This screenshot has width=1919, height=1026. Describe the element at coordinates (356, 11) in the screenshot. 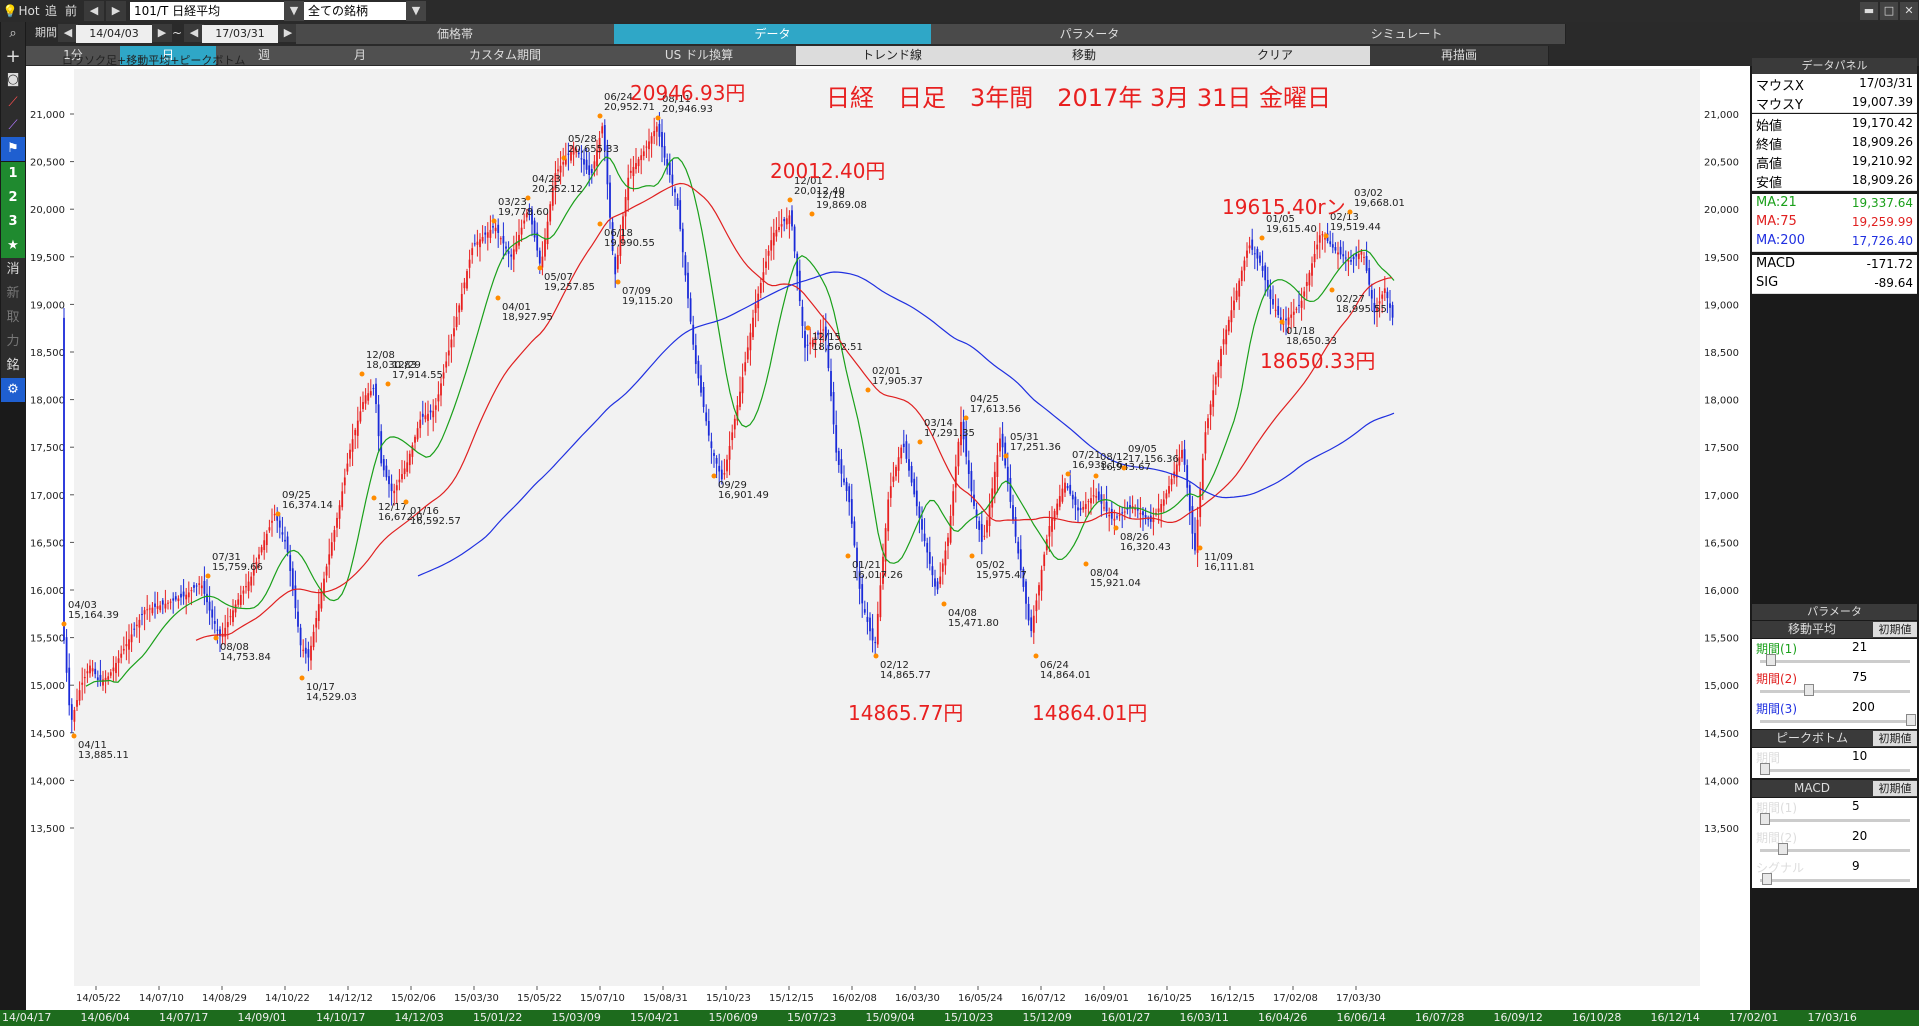

I see `universe-select: 全ての銘柄` at that location.